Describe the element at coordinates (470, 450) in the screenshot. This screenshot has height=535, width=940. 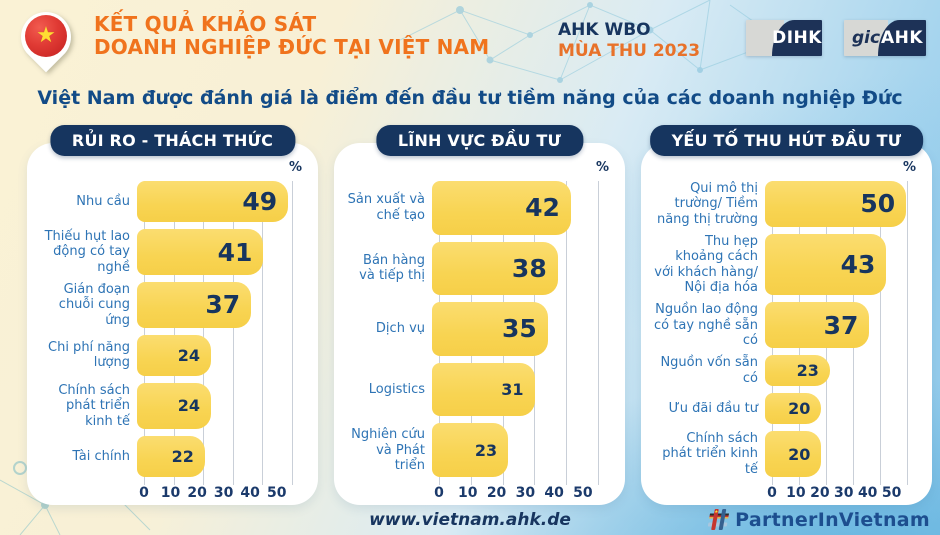
I see `bar: 23` at that location.